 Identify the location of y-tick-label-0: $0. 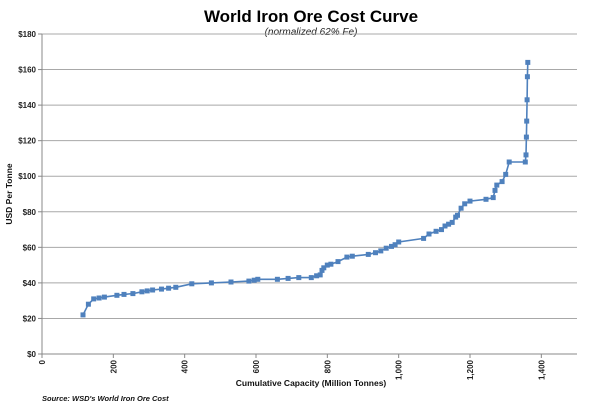
(31, 354).